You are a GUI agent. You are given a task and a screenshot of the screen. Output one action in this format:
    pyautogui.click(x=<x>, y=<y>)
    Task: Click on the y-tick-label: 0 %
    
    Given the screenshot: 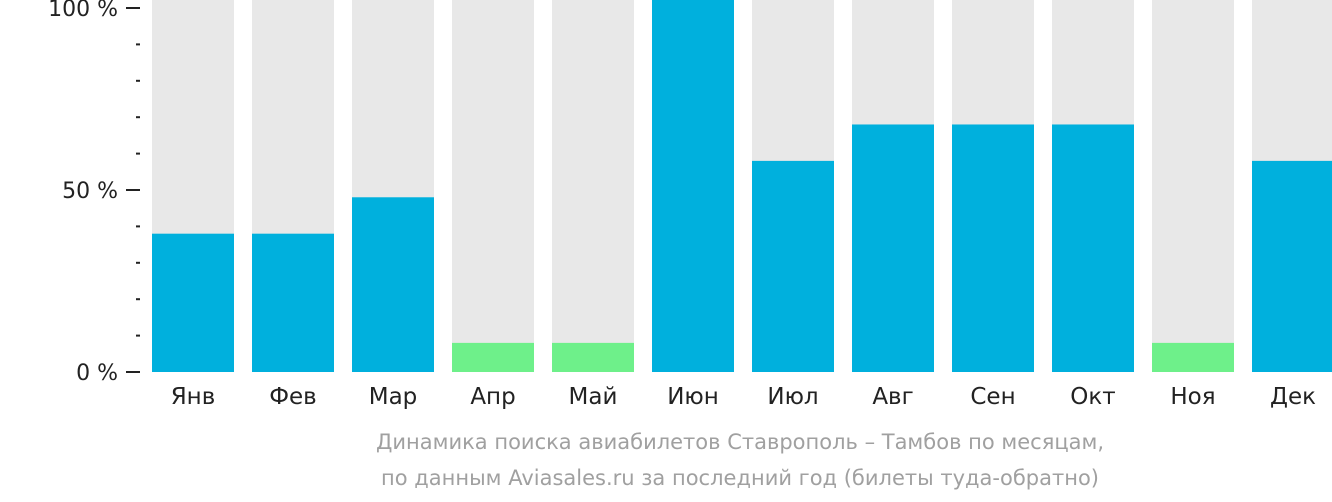 What is the action you would take?
    pyautogui.click(x=97, y=373)
    